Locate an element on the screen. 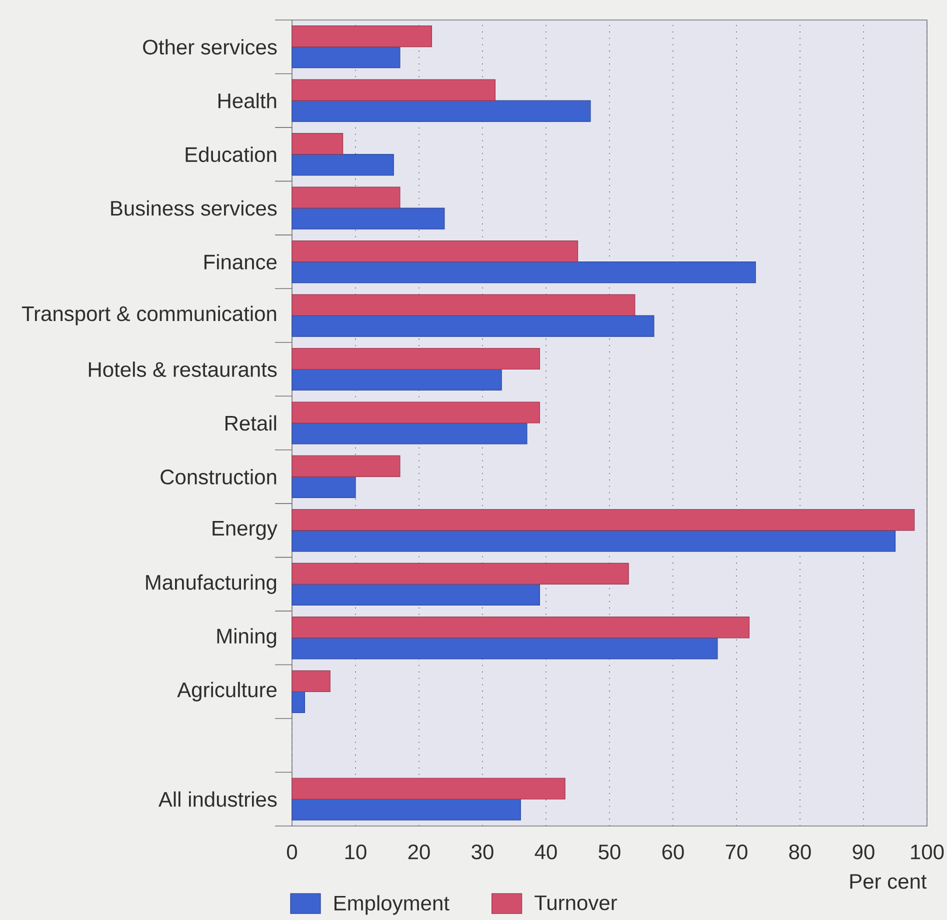 The image size is (947, 920). x-tick-label: 10 is located at coordinates (355, 852).